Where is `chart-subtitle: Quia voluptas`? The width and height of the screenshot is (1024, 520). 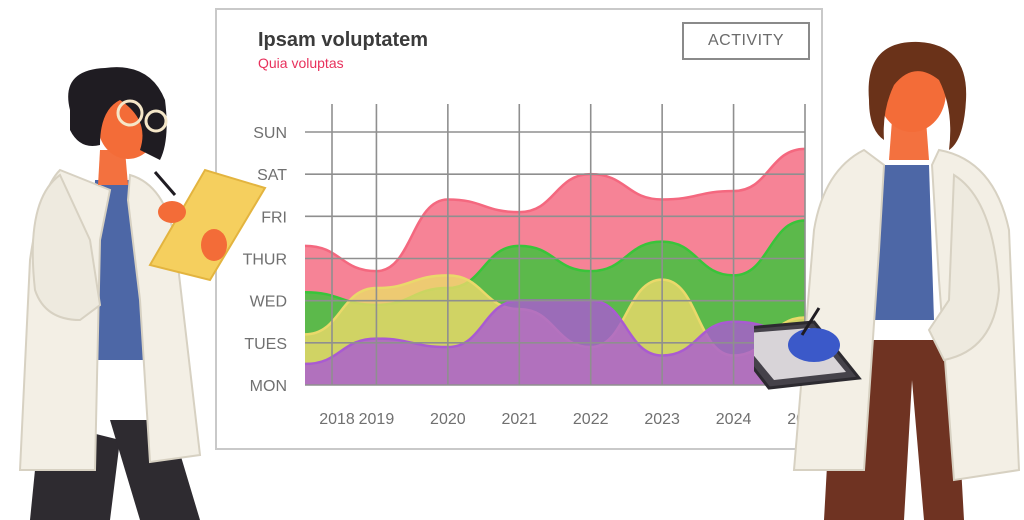
chart-subtitle: Quia voluptas is located at coordinates (301, 63).